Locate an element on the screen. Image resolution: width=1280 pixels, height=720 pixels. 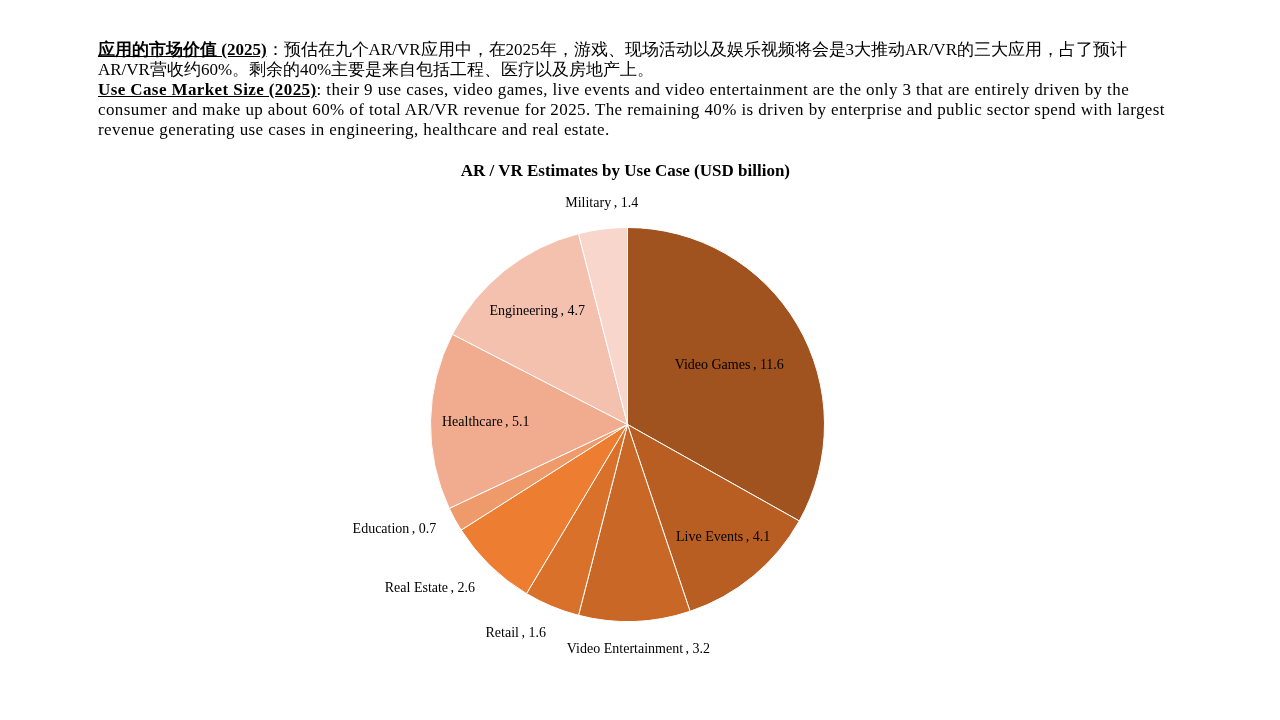
text: Use Case Market Size (2025): their 9 use cases, video games, live events and video entertainment are the only 3 that are entirely driven by the consumer and make up about 60% of total AR/VR revenue for 2025. The remaining 40% is driven by enterprise and public sector spend with largest revenue generating use cases in engineering, healthcare and real estate. is located at coordinates (632, 110).